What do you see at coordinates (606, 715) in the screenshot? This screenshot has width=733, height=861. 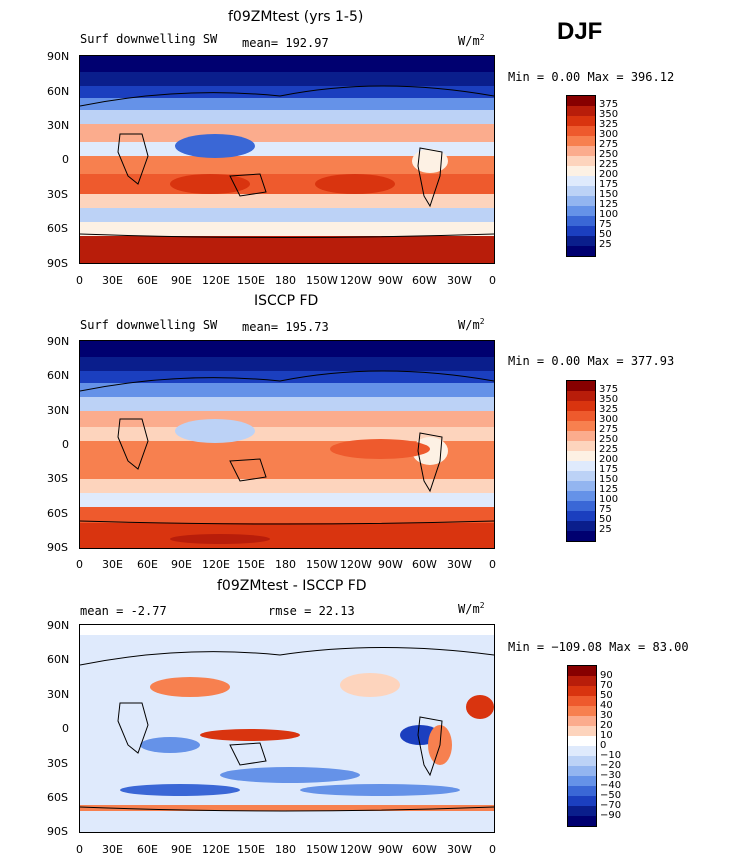 I see `colorbar-level: 30` at bounding box center [606, 715].